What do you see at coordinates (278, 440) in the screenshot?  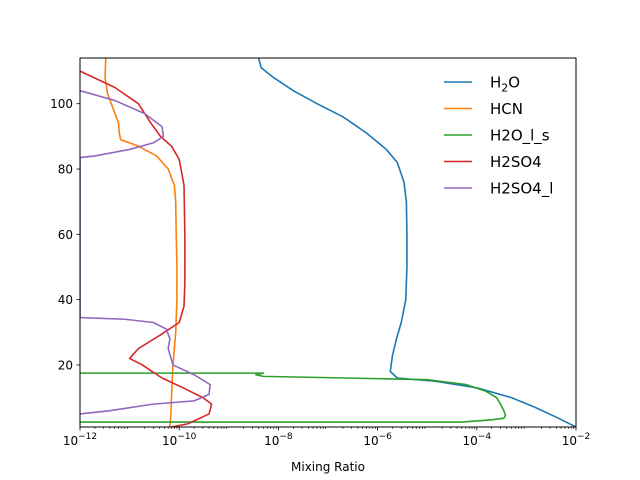 I see `x-tick-label: 10⁻⁸` at bounding box center [278, 440].